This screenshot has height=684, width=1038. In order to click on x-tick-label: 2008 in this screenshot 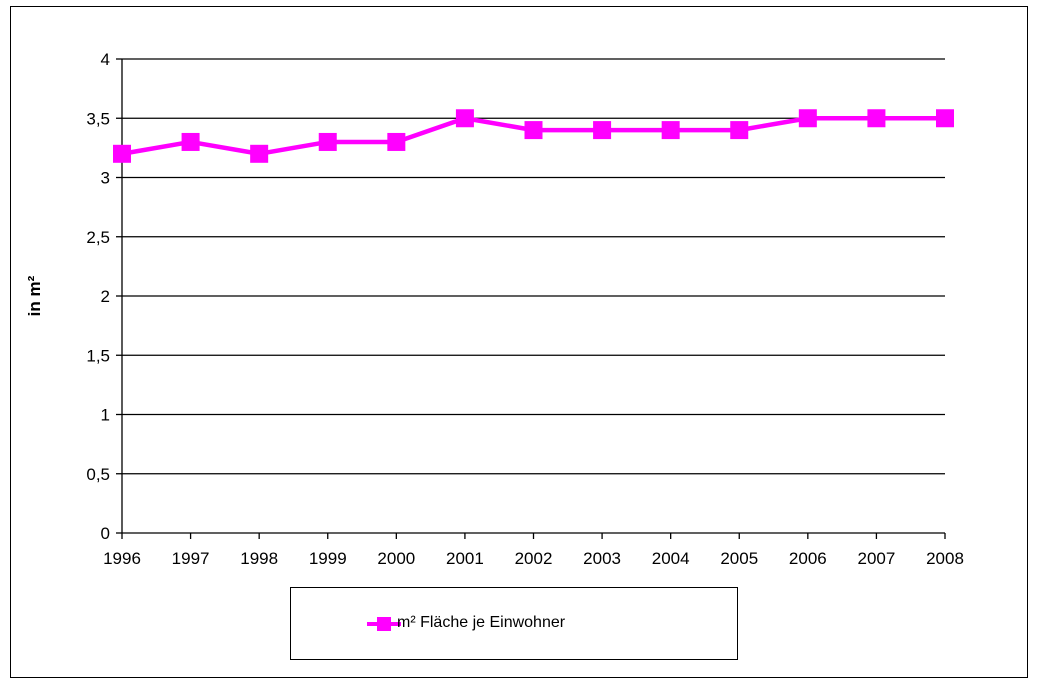, I will do `click(945, 558)`.